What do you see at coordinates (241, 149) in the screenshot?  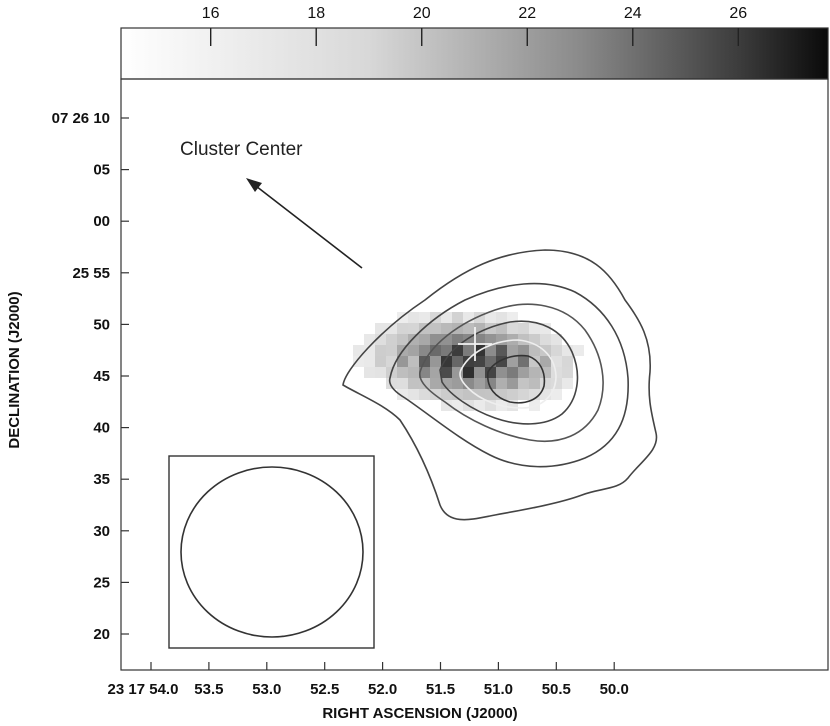 I see `cluster-center-label: Cluster Center` at bounding box center [241, 149].